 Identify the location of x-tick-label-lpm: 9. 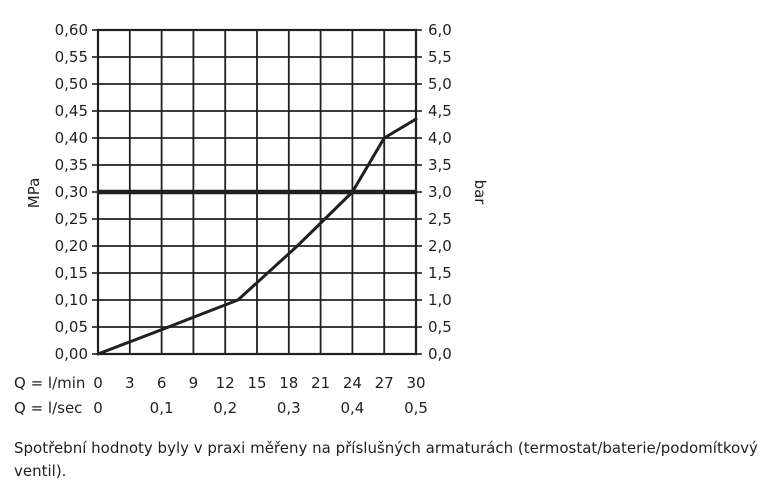
(194, 383).